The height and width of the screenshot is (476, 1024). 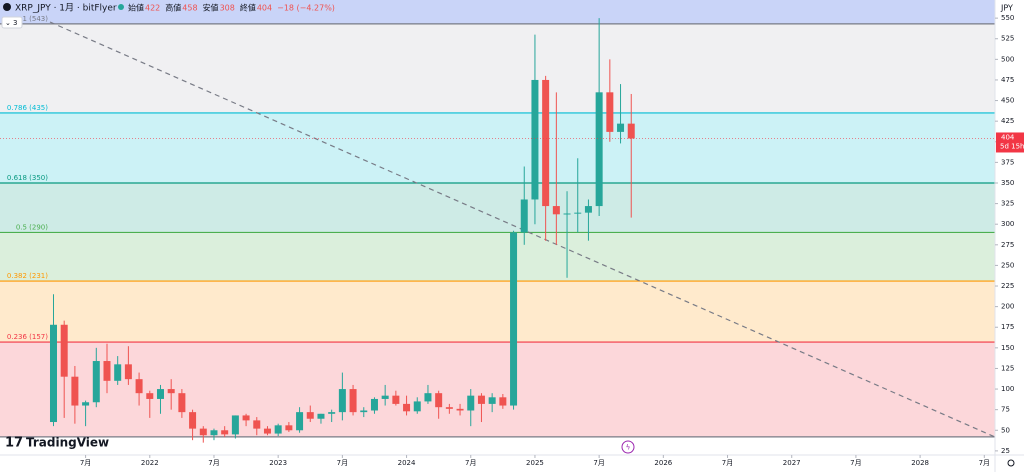 I want to click on event-icon, so click(x=628, y=447).